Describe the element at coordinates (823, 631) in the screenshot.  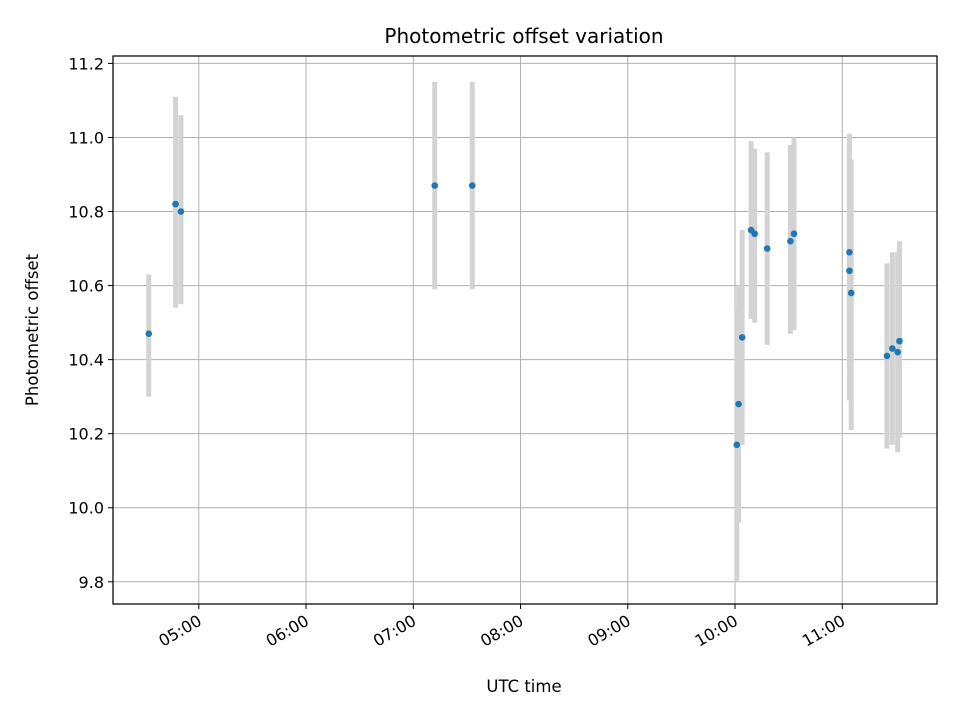
I see `x-tick-label: 11:00` at that location.